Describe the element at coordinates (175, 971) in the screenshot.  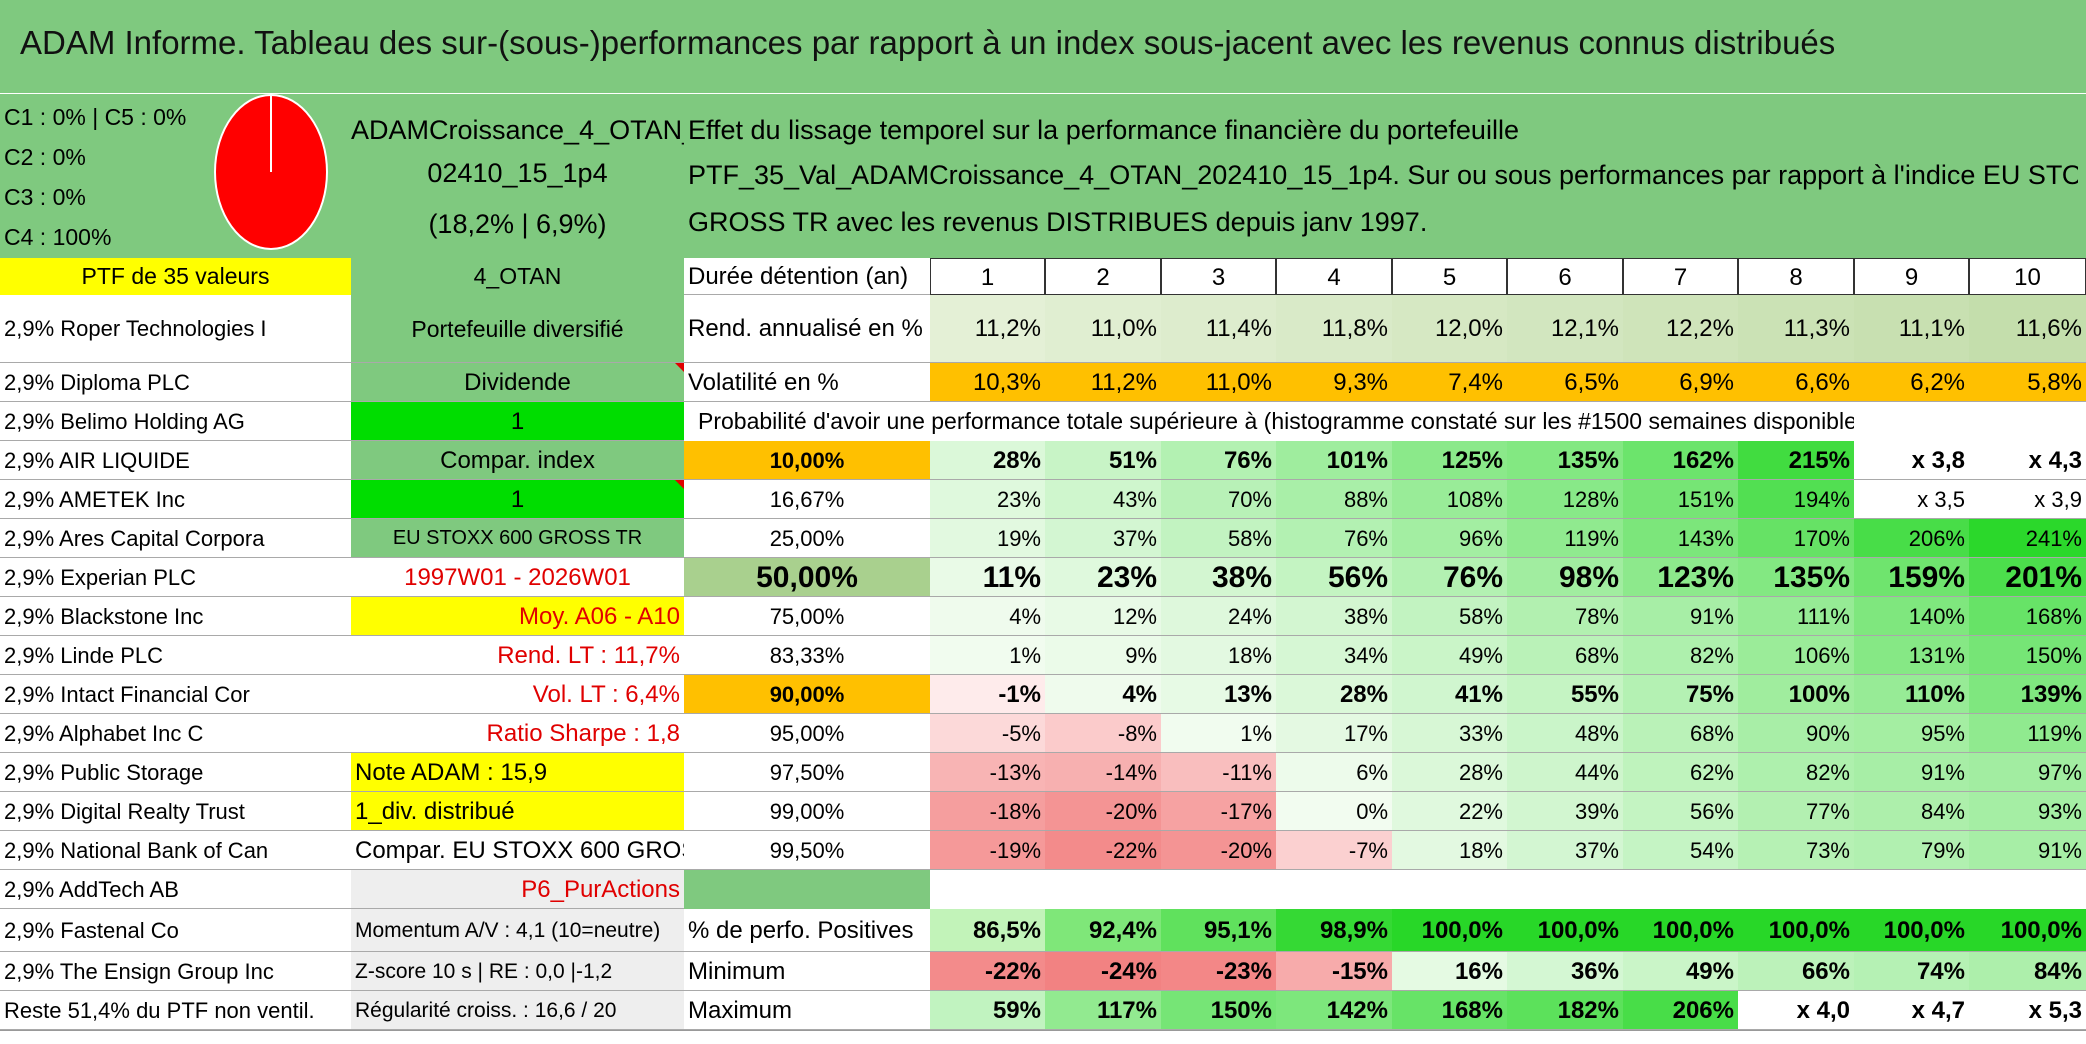
I see `holding-row: 2,9% The Ensign Group Inc` at that location.